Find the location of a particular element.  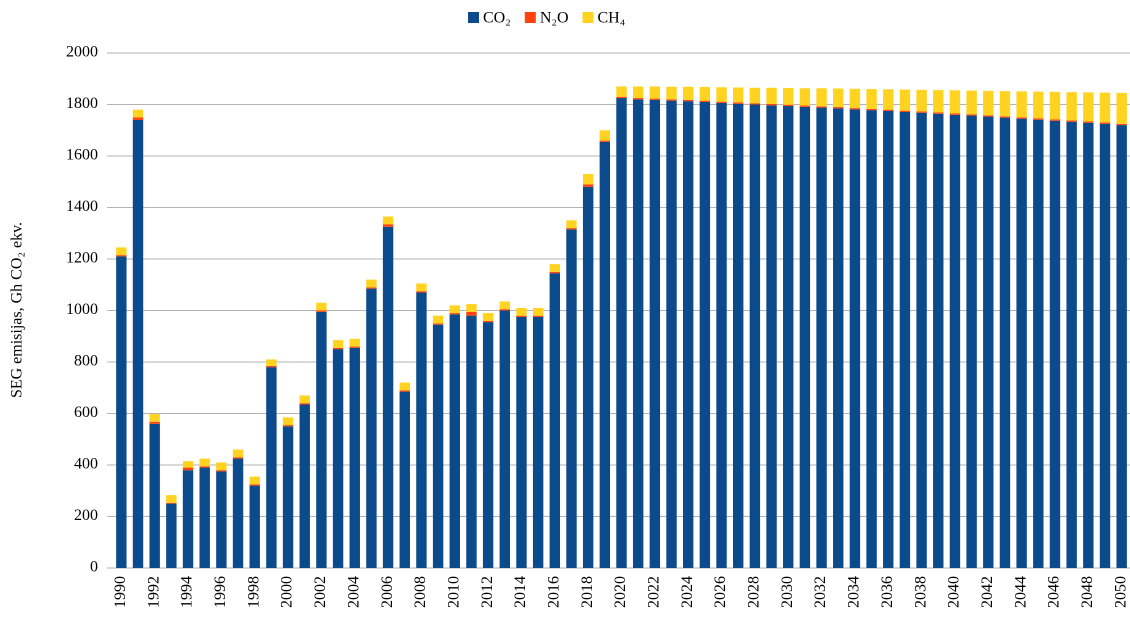

y-tick-label: 0 is located at coordinates (94, 567).